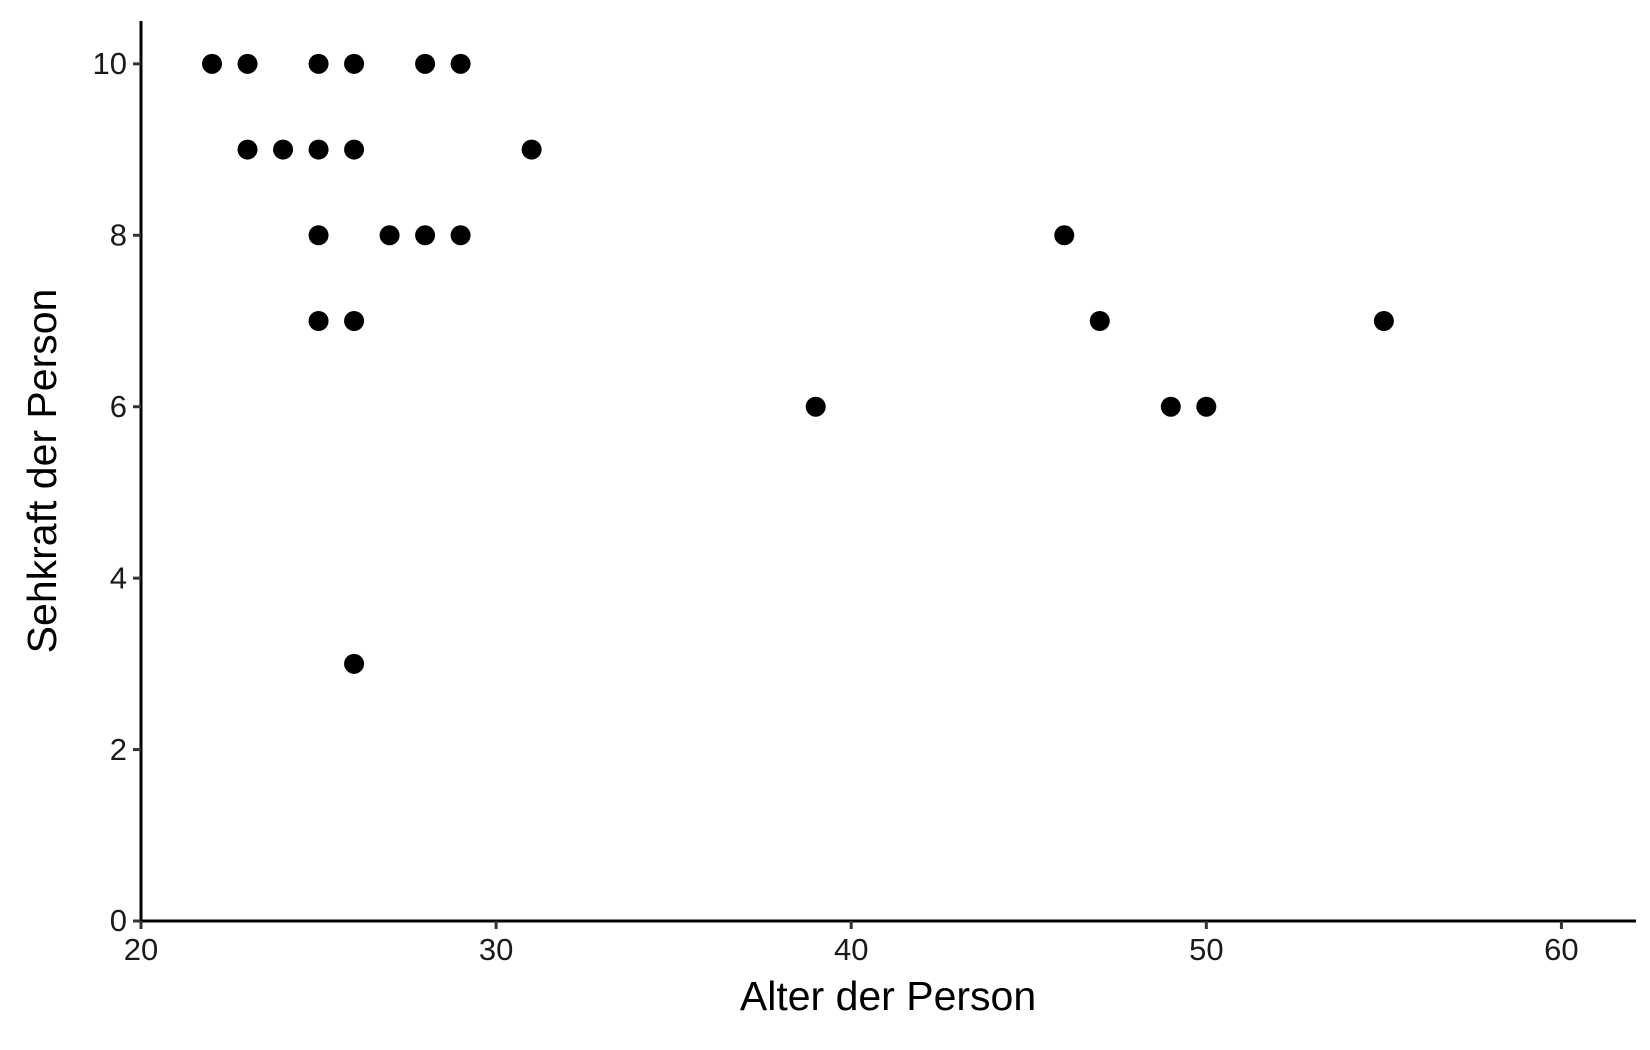 The image size is (1650, 1050). What do you see at coordinates (118, 234) in the screenshot?
I see `y-tick-label: 8` at bounding box center [118, 234].